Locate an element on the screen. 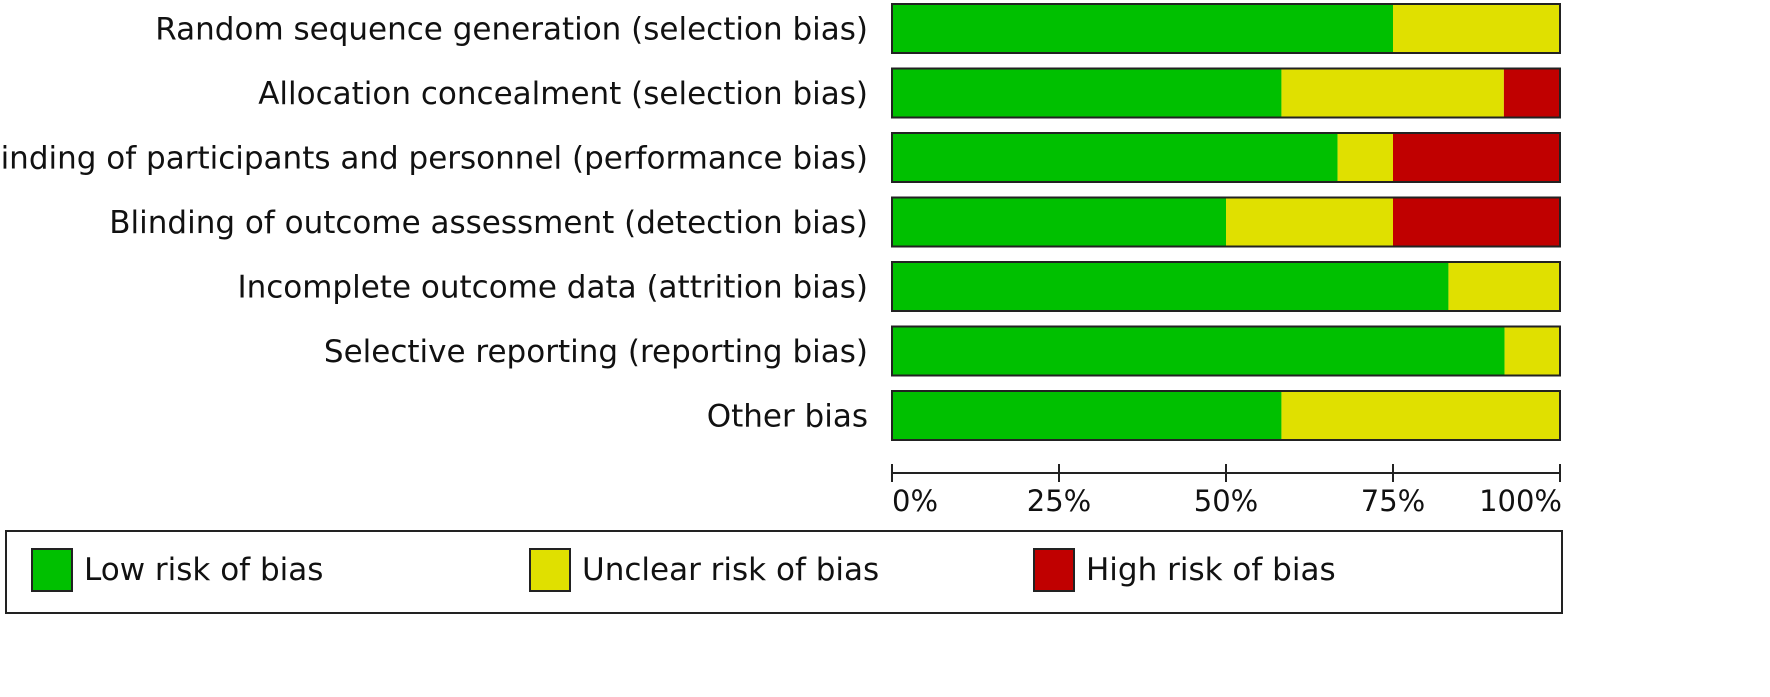 The width and height of the screenshot is (1770, 697). x-tick-label: 100% is located at coordinates (1520, 501).